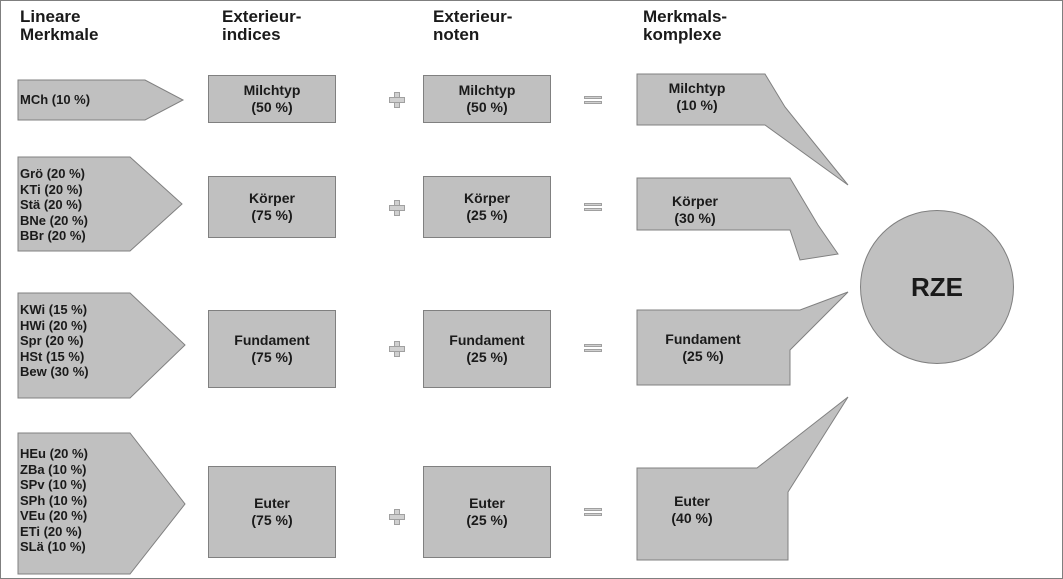 Image resolution: width=1063 pixels, height=579 pixels. I want to click on rze-circle: RZE, so click(937, 287).